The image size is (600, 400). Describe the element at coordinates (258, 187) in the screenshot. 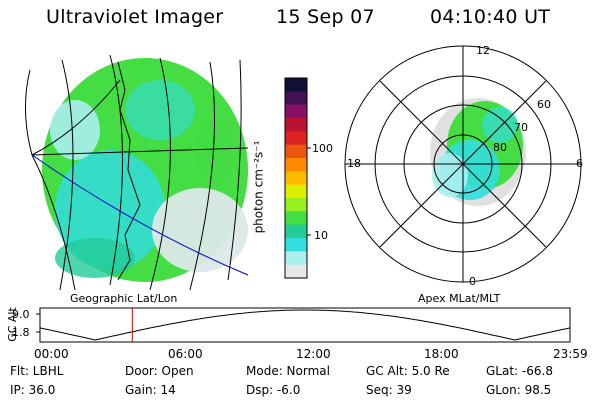

I see `colorbar-unit-label: photon cm⁻²s⁻¹` at that location.